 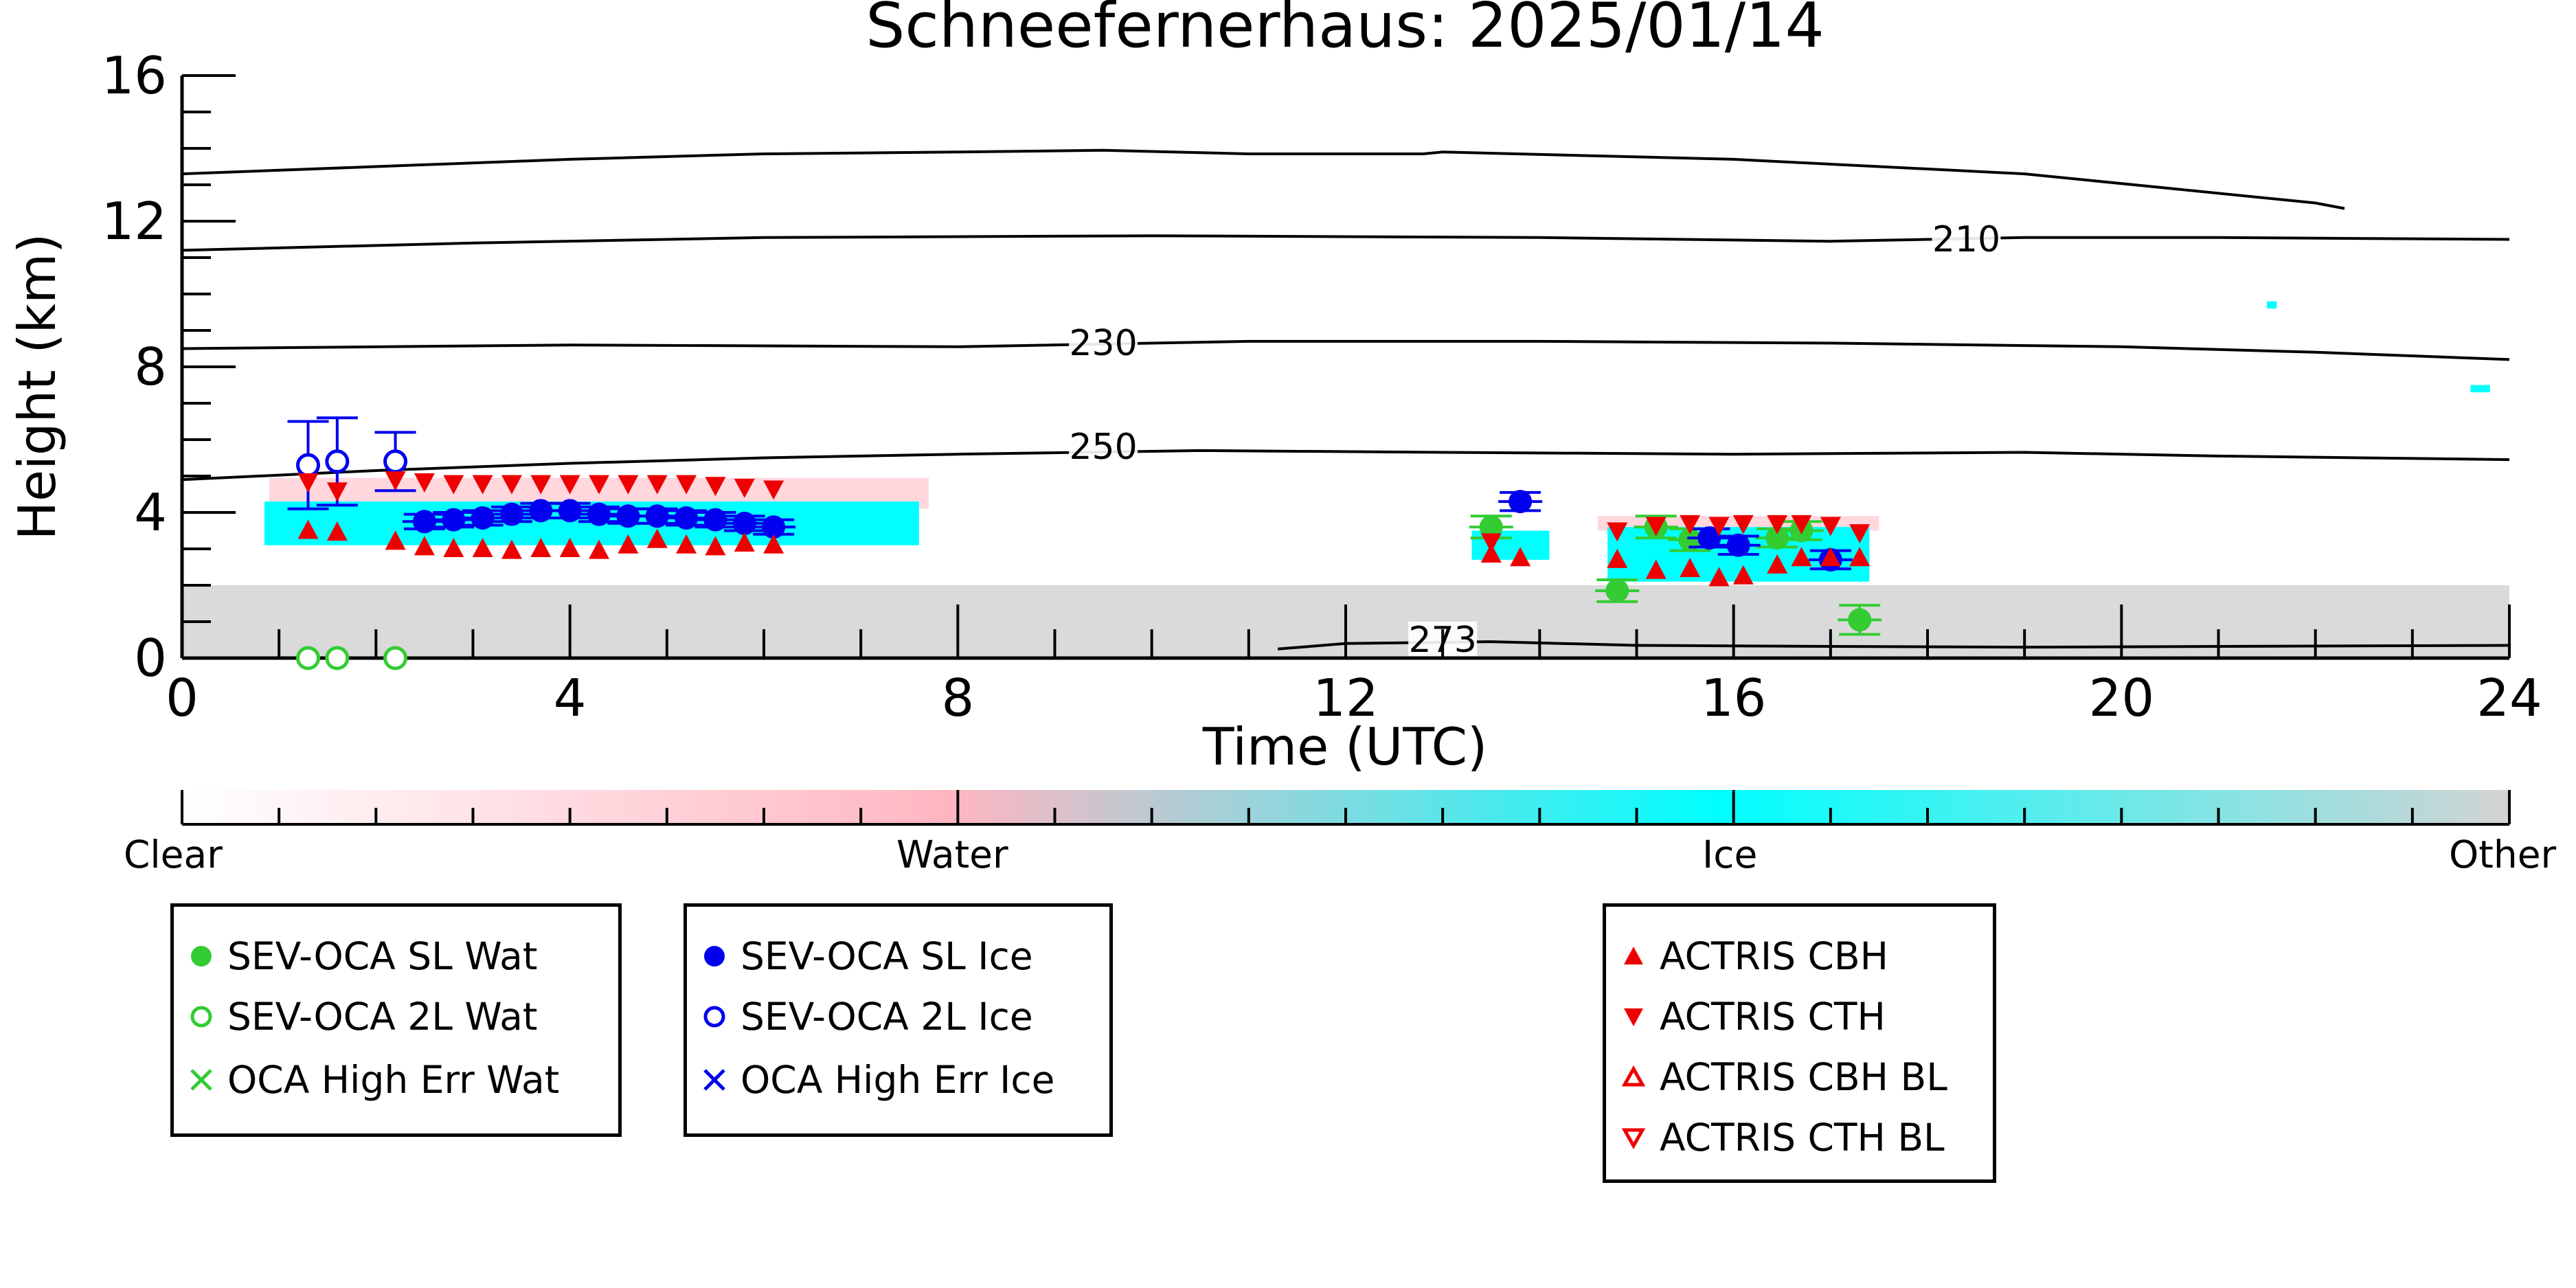 I want to click on series-actris-cth, so click(x=1084, y=512).